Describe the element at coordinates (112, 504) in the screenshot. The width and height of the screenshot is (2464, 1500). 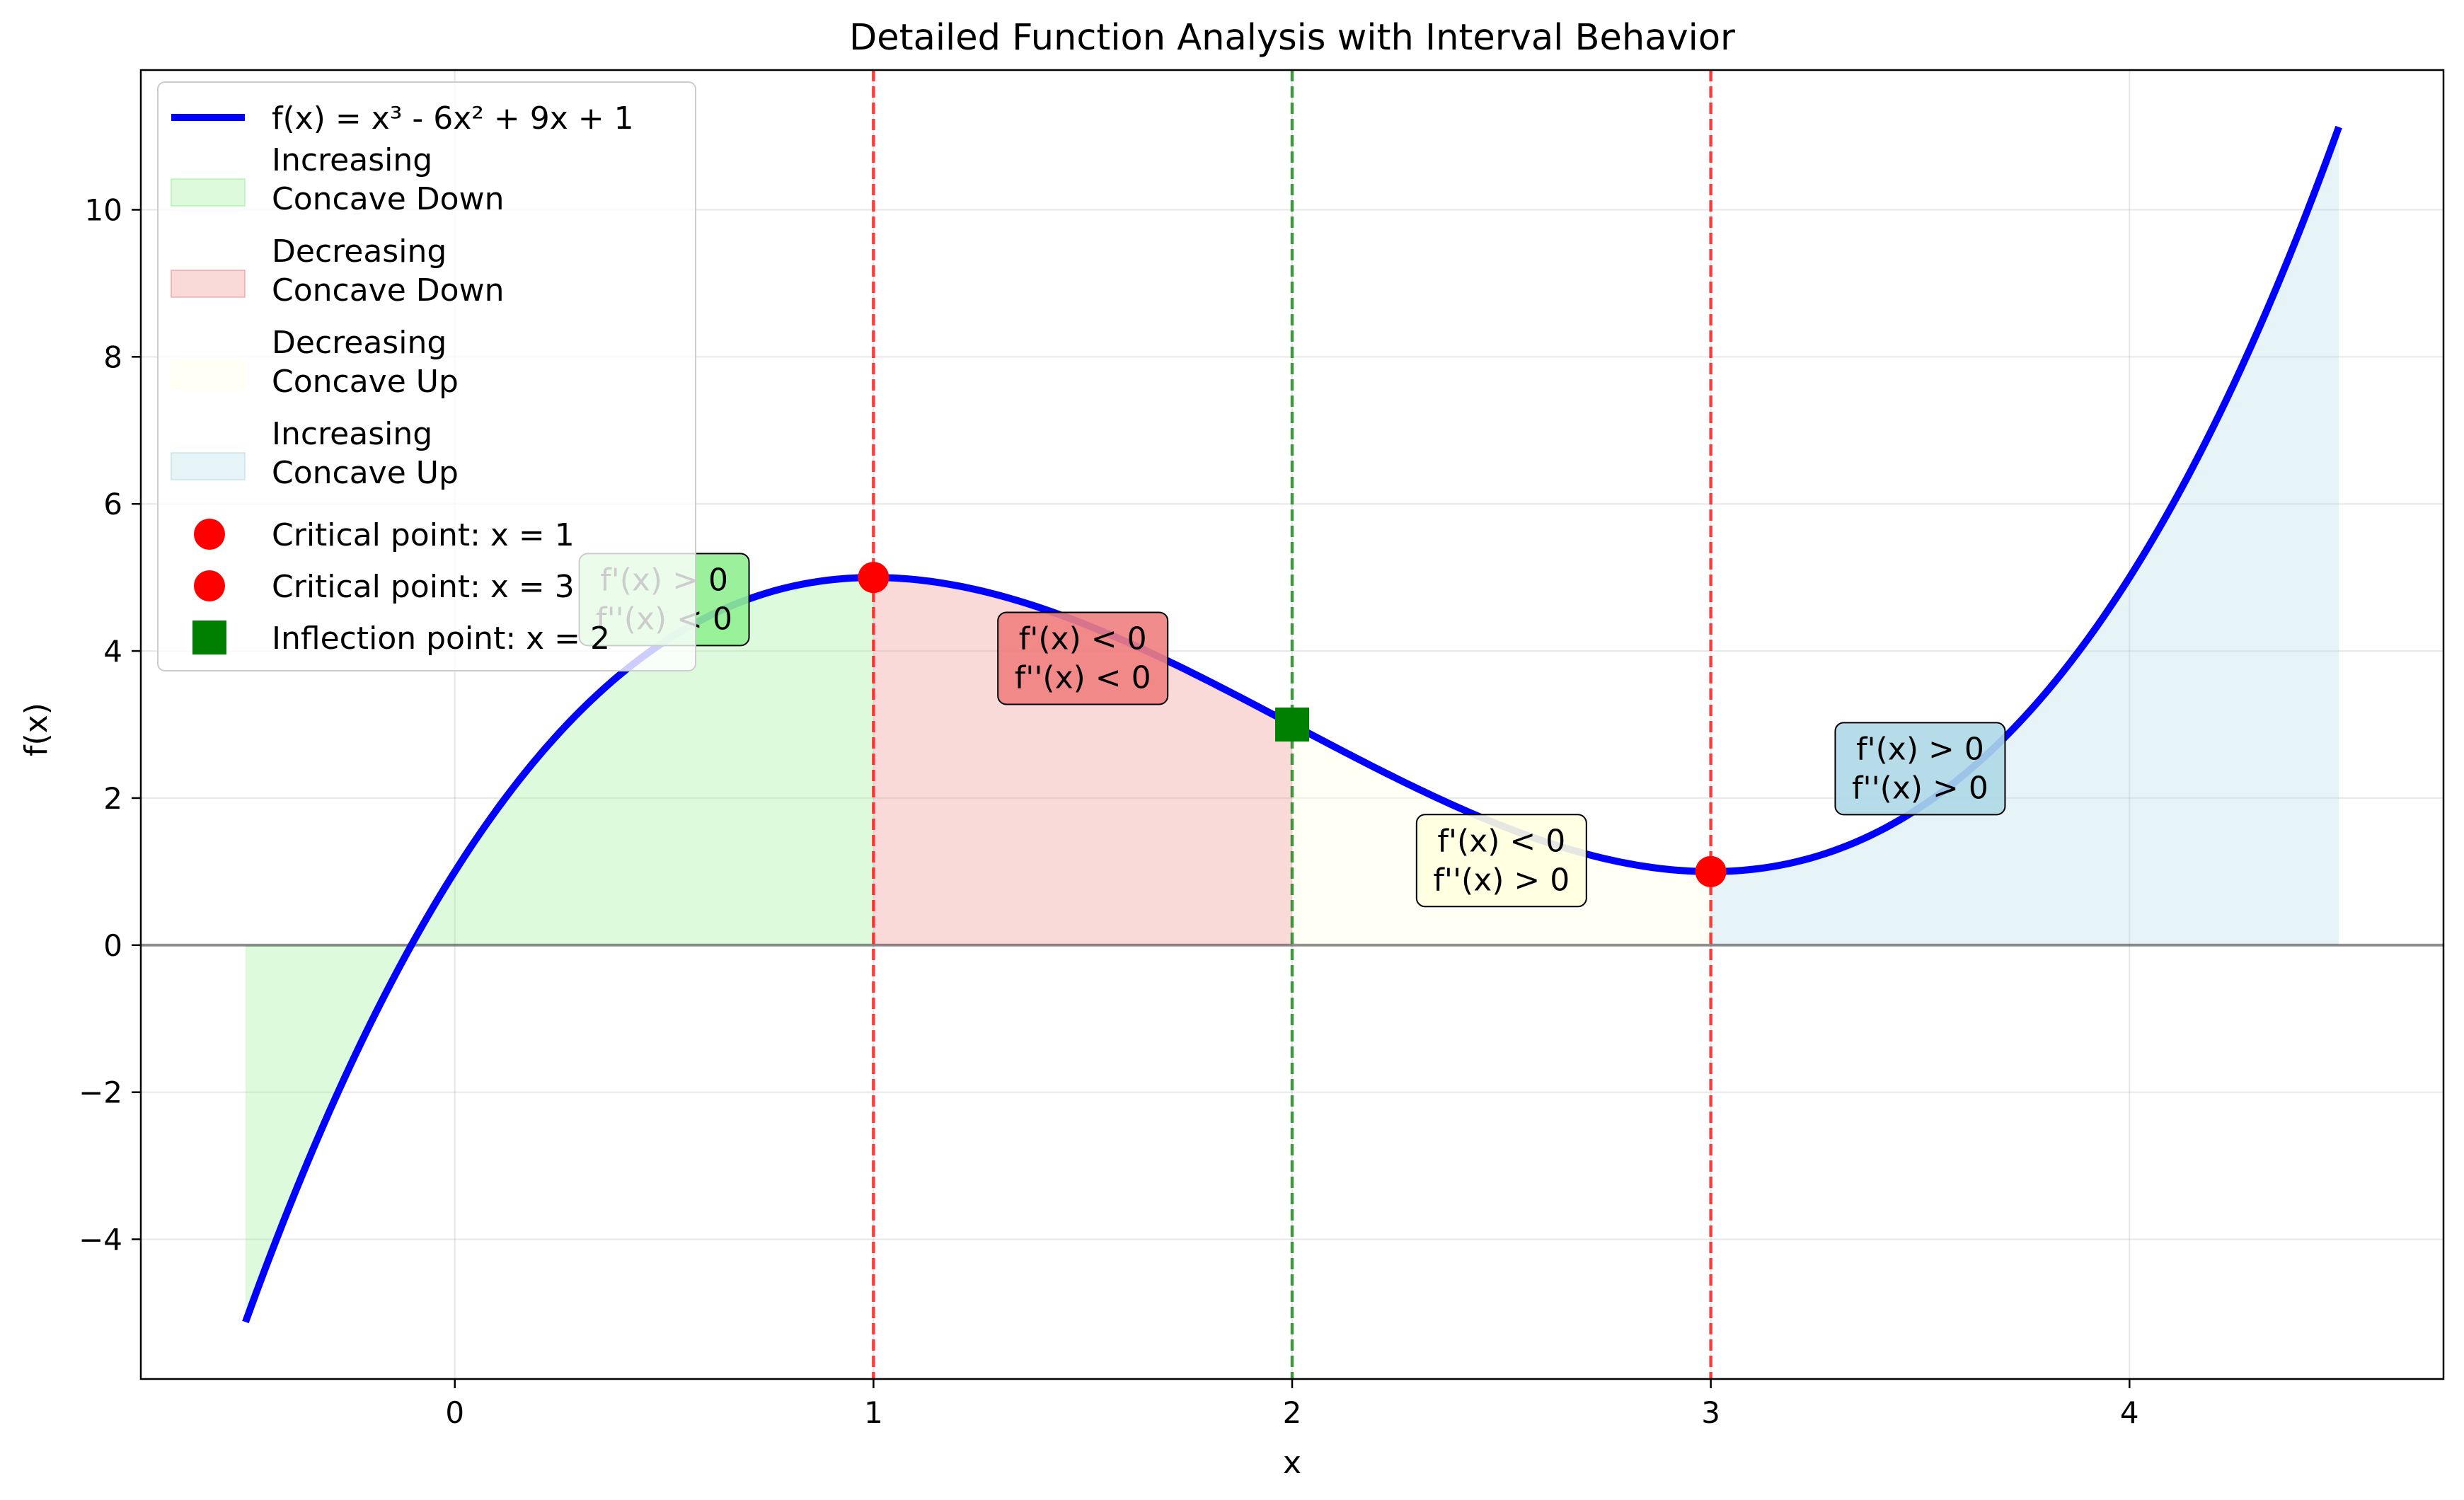
I see `y-tick-label-5: 6` at that location.